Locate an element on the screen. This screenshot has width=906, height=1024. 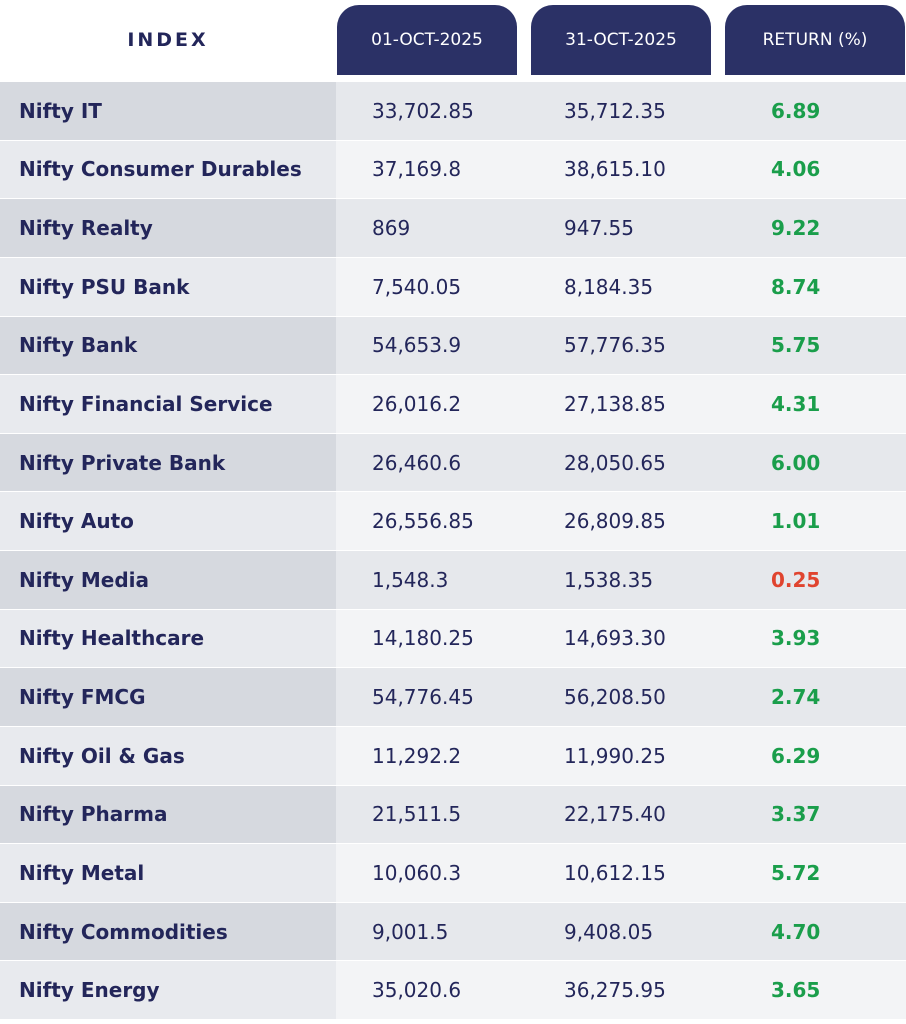
return-value: 4.31 is located at coordinates (811, 404).